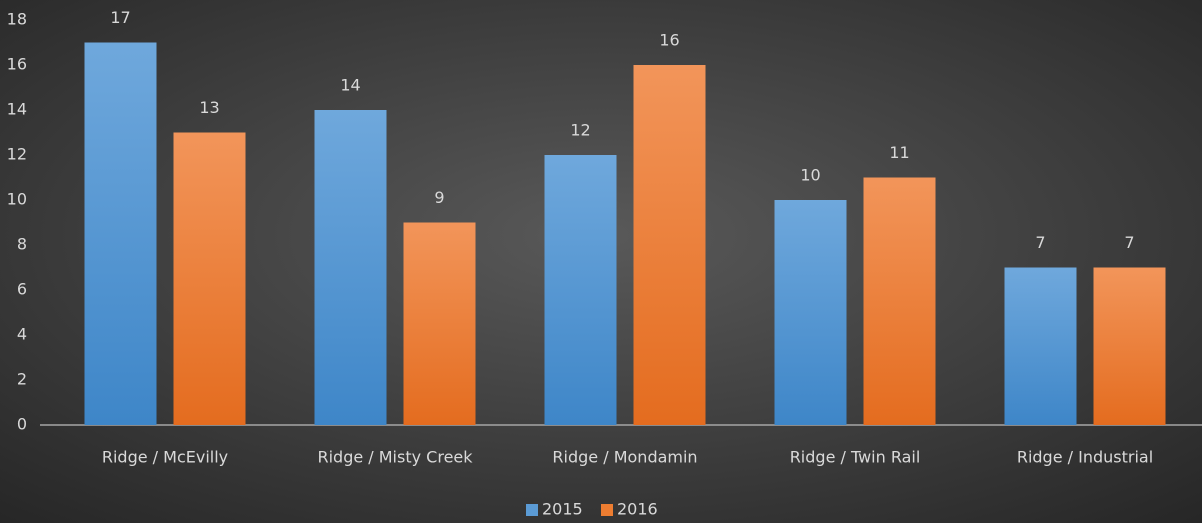 The height and width of the screenshot is (523, 1202). What do you see at coordinates (439, 197) in the screenshot?
I see `data-label: 9` at bounding box center [439, 197].